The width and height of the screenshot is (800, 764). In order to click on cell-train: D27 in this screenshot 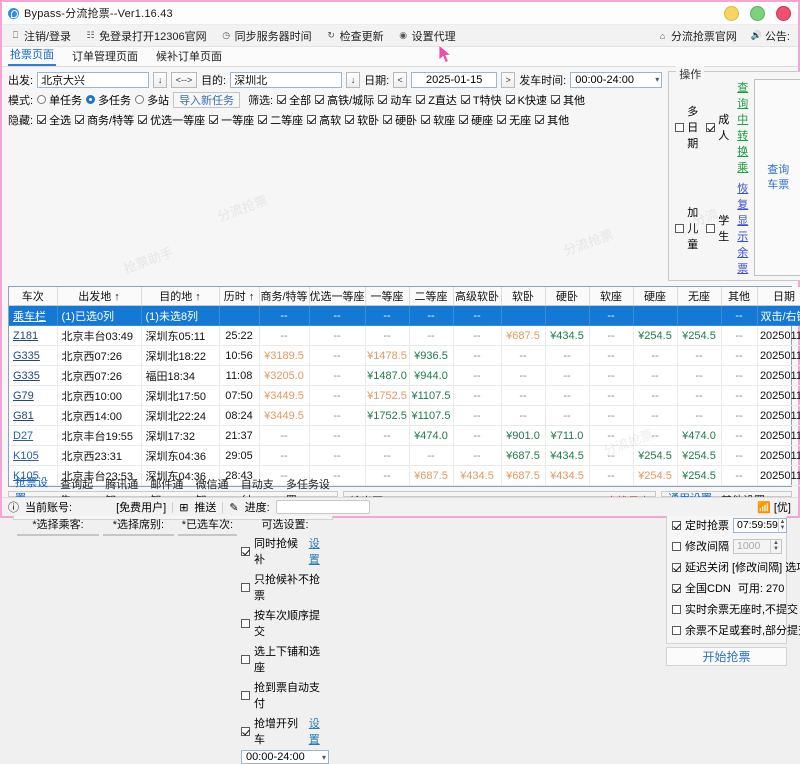, I will do `click(33, 435)`.